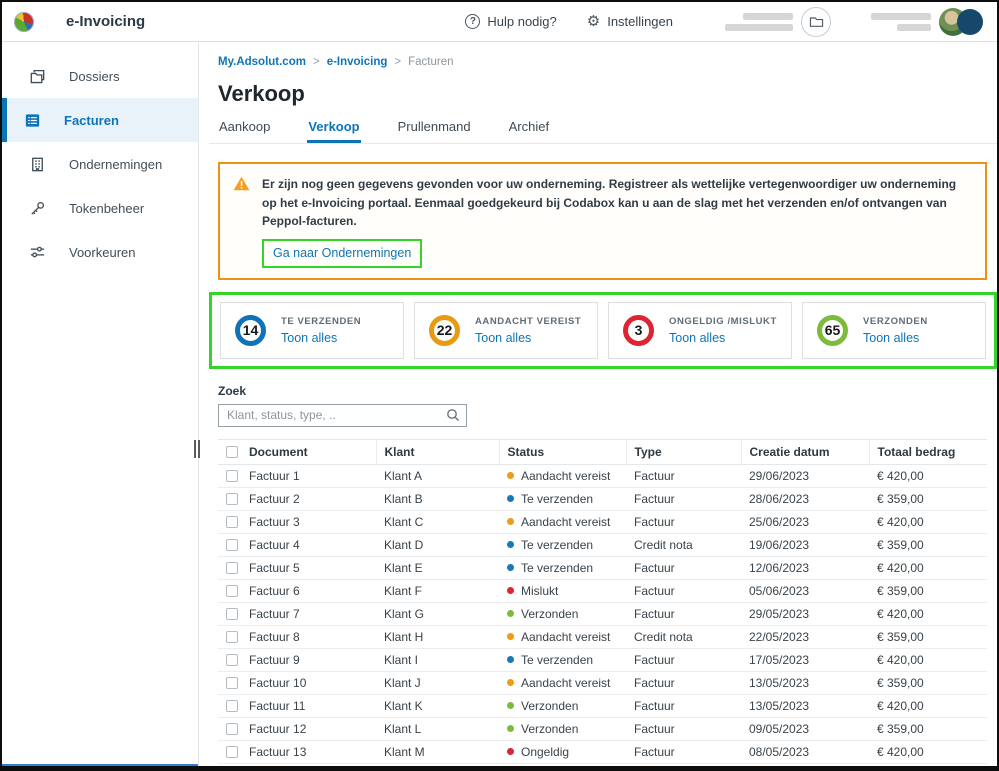 This screenshot has width=999, height=771. I want to click on cell-document: Factuur 6, so click(274, 590).